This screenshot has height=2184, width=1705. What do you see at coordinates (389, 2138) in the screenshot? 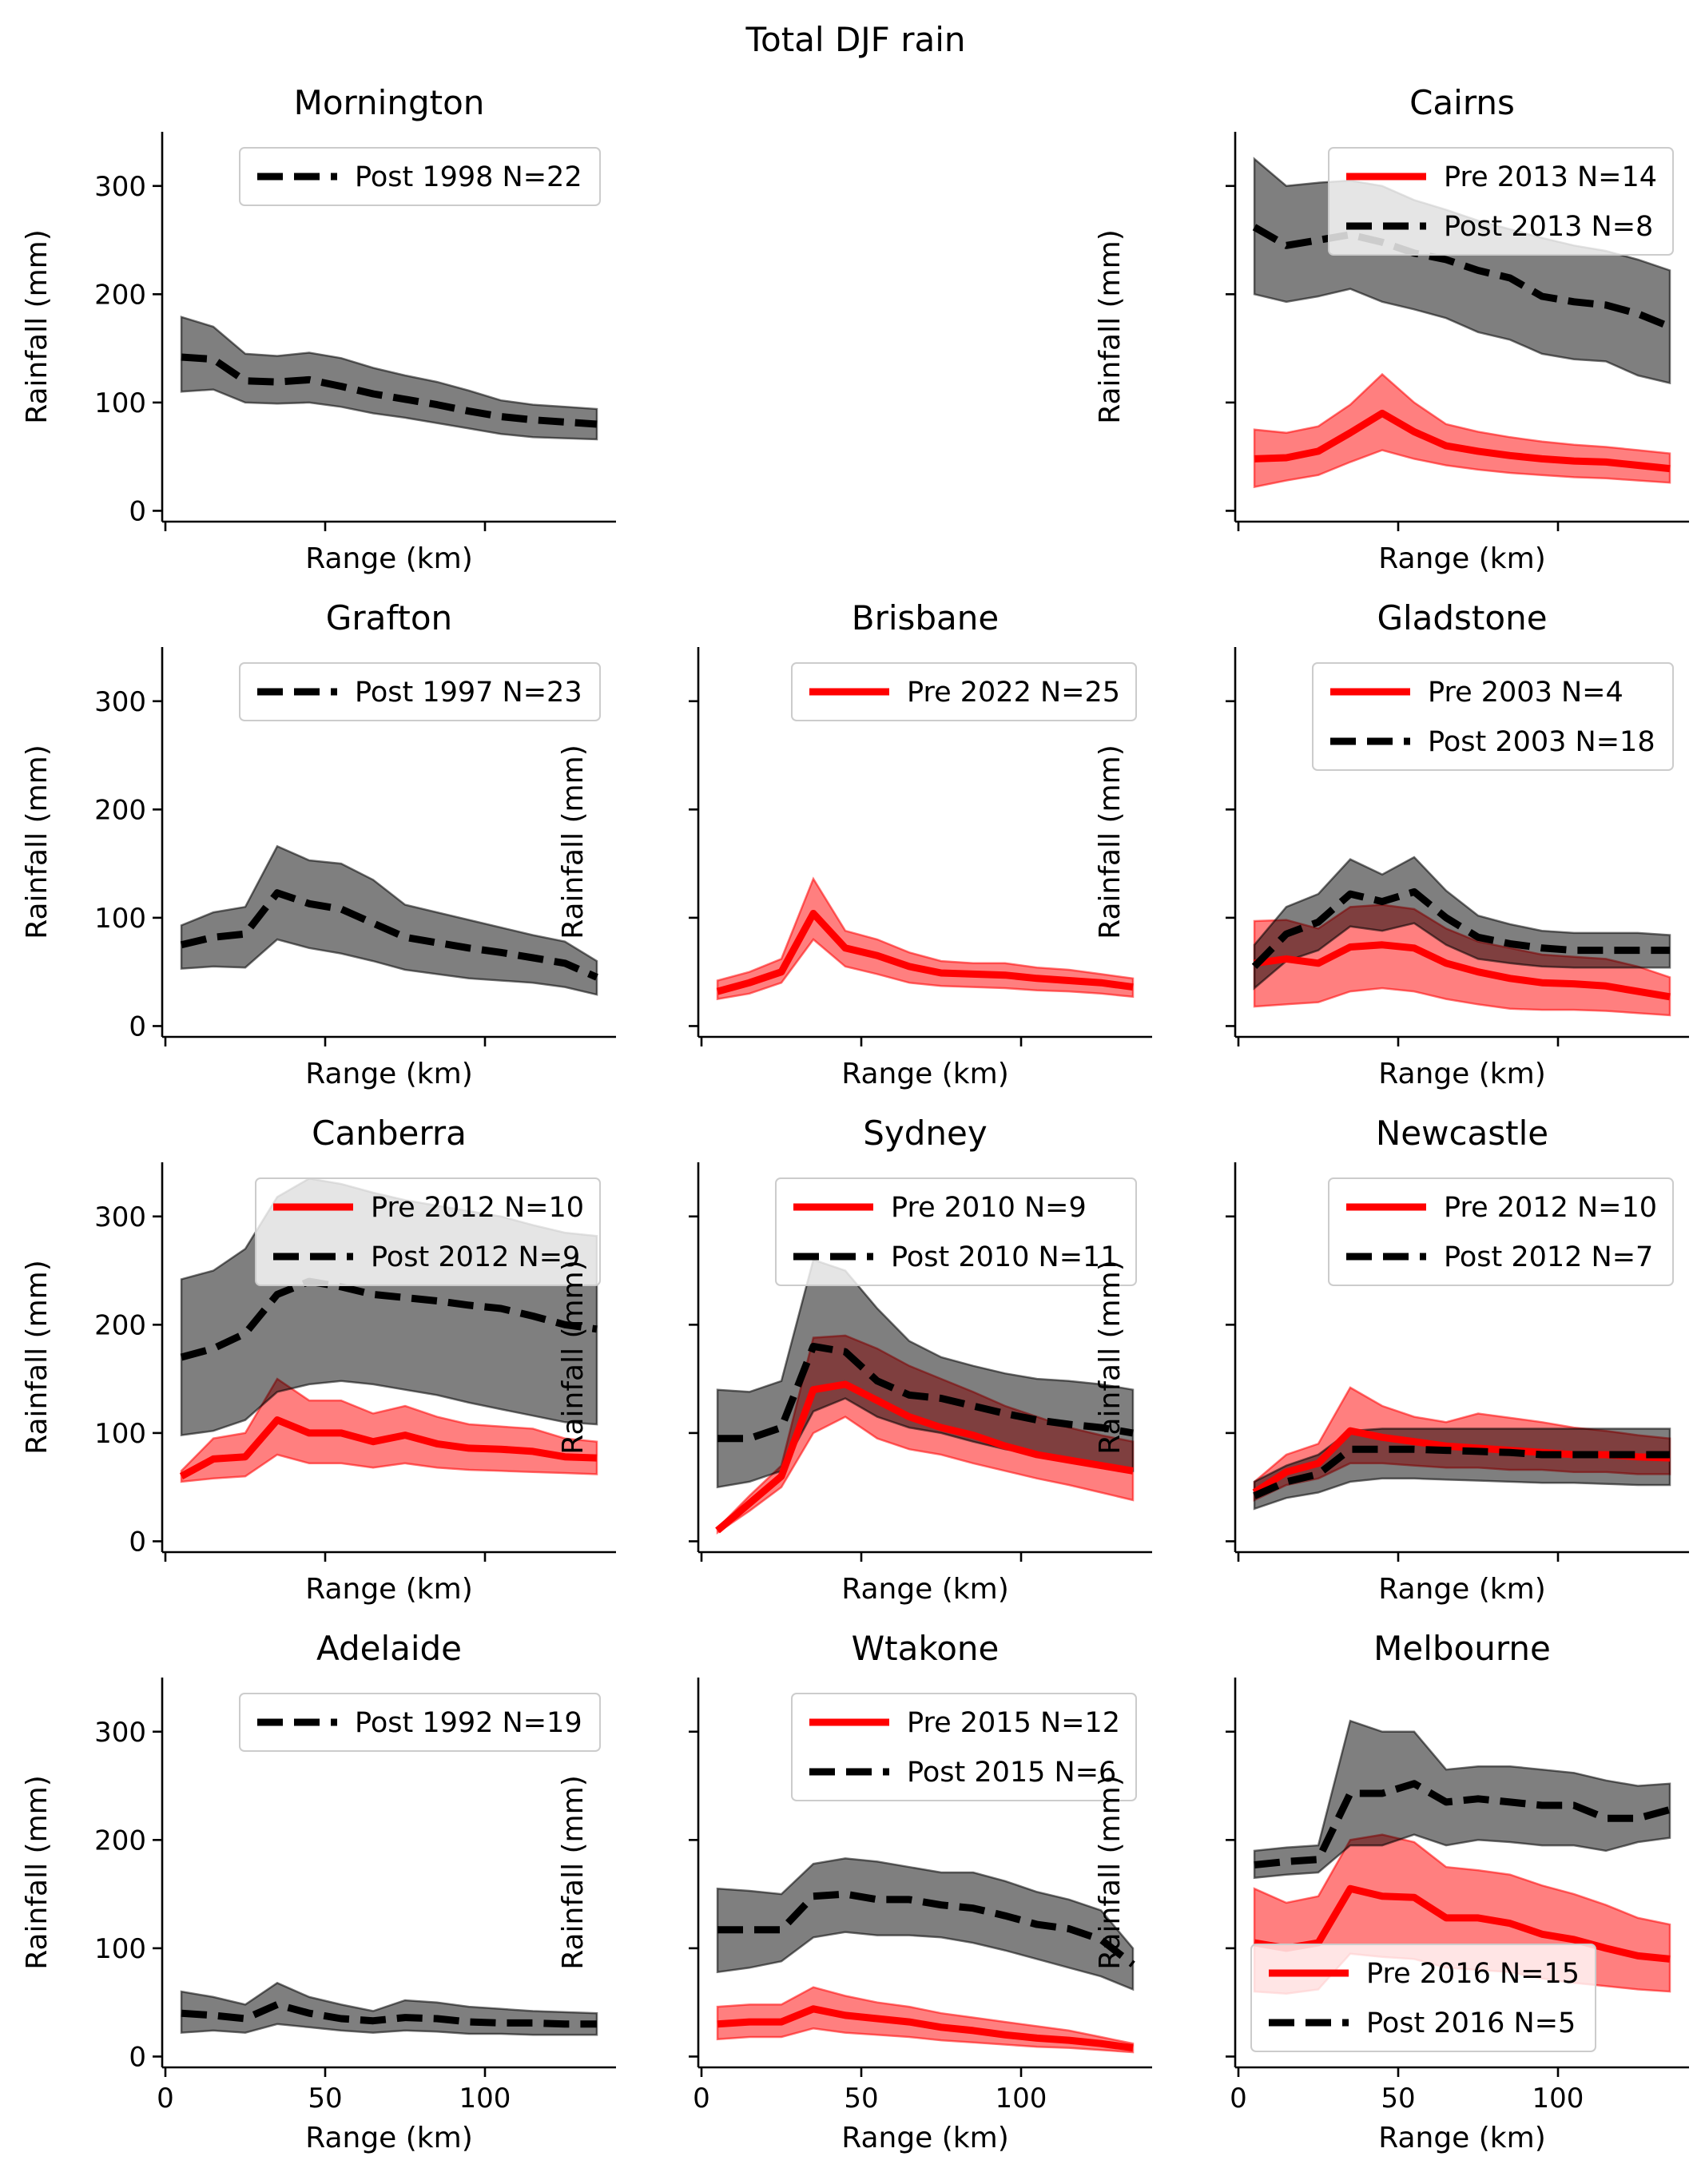
I see `adelaide-x-axis-label: Range (km)` at bounding box center [389, 2138].